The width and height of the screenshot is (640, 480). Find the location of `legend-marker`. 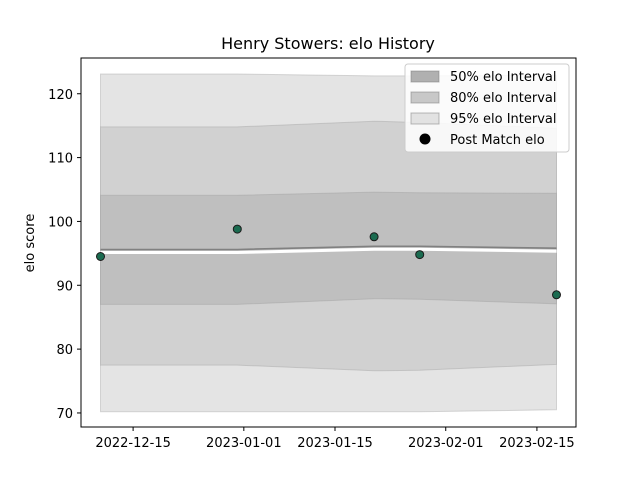

legend-marker is located at coordinates (425, 139).